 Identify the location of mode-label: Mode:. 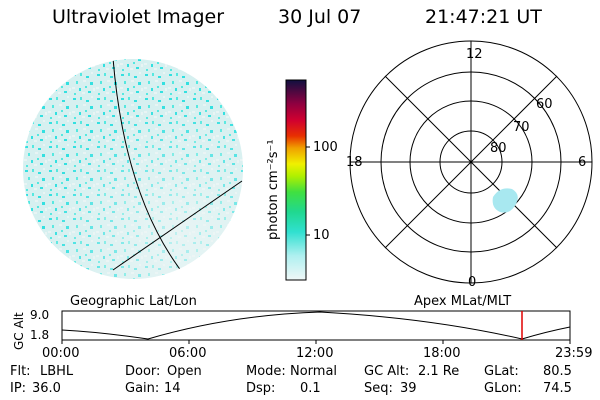
(266, 371).